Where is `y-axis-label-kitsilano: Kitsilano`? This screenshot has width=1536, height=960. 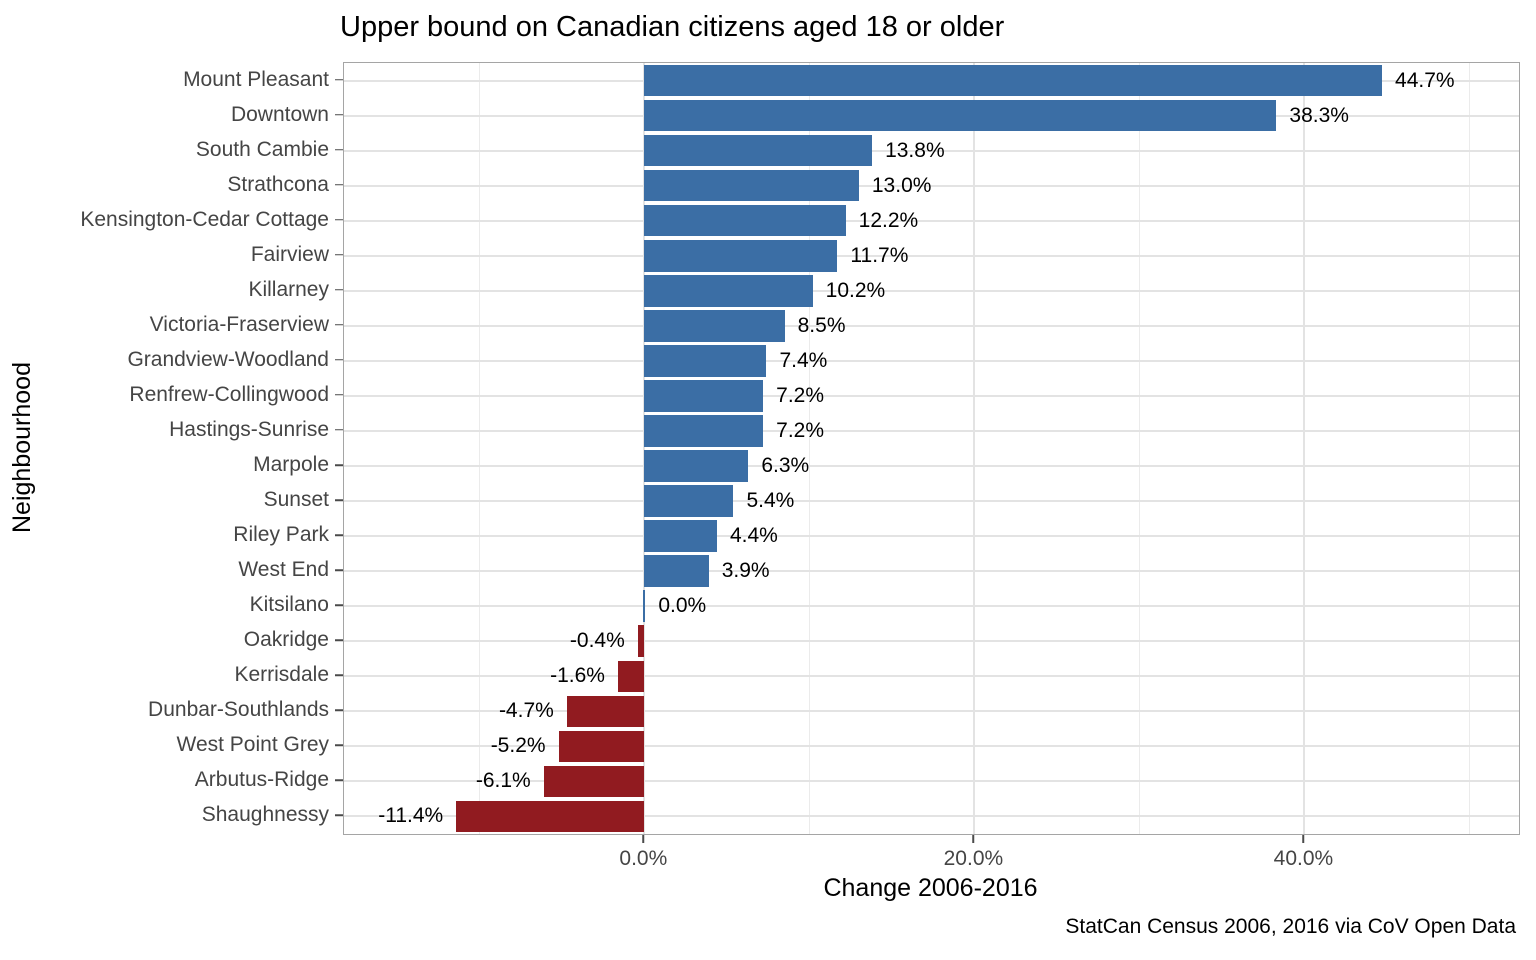
y-axis-label-kitsilano: Kitsilano is located at coordinates (289, 605).